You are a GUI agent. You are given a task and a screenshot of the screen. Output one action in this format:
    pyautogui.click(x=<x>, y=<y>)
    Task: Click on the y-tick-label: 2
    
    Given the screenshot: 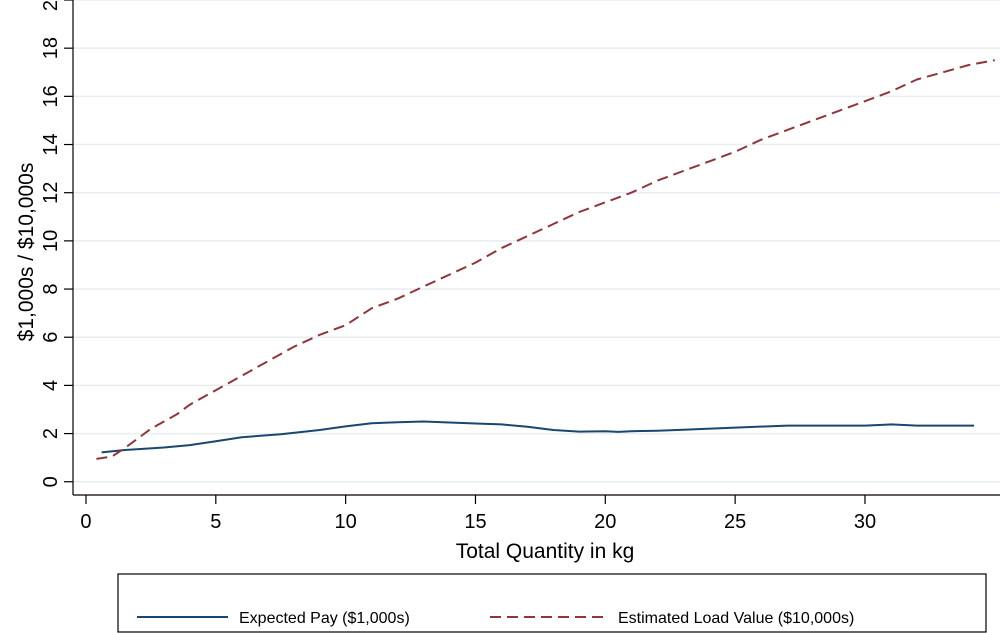 What is the action you would take?
    pyautogui.click(x=51, y=433)
    